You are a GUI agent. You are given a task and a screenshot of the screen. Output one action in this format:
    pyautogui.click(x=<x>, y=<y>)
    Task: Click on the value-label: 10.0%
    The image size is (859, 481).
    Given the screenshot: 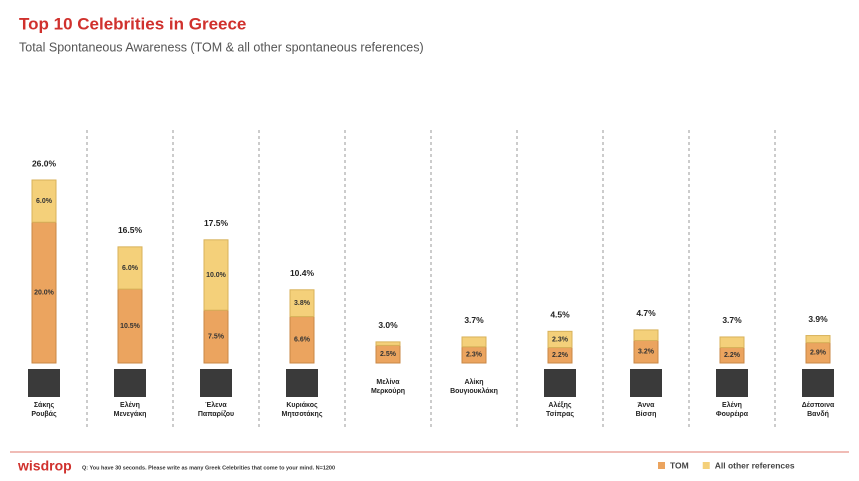 What is the action you would take?
    pyautogui.click(x=216, y=275)
    